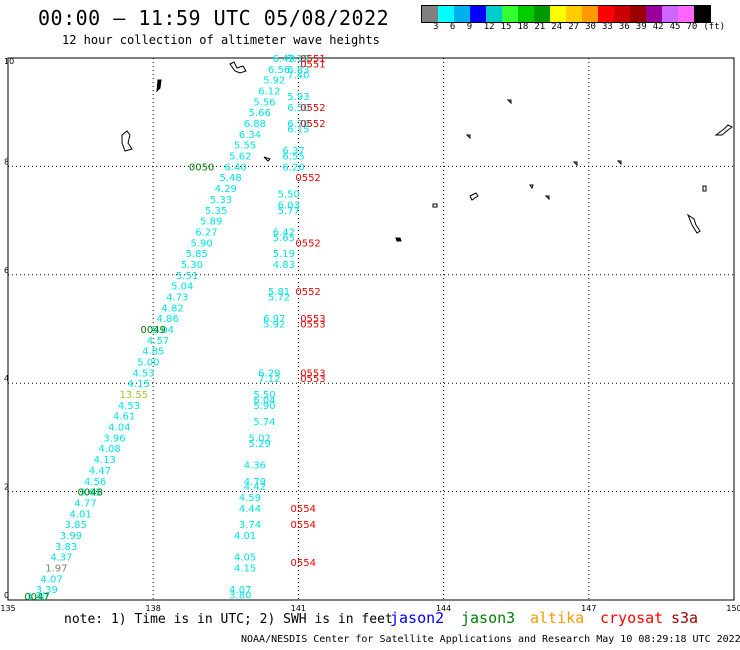 This screenshot has width=740, height=650. Describe the element at coordinates (119, 428) in the screenshot. I see `wave-height-value: 4.04` at that location.